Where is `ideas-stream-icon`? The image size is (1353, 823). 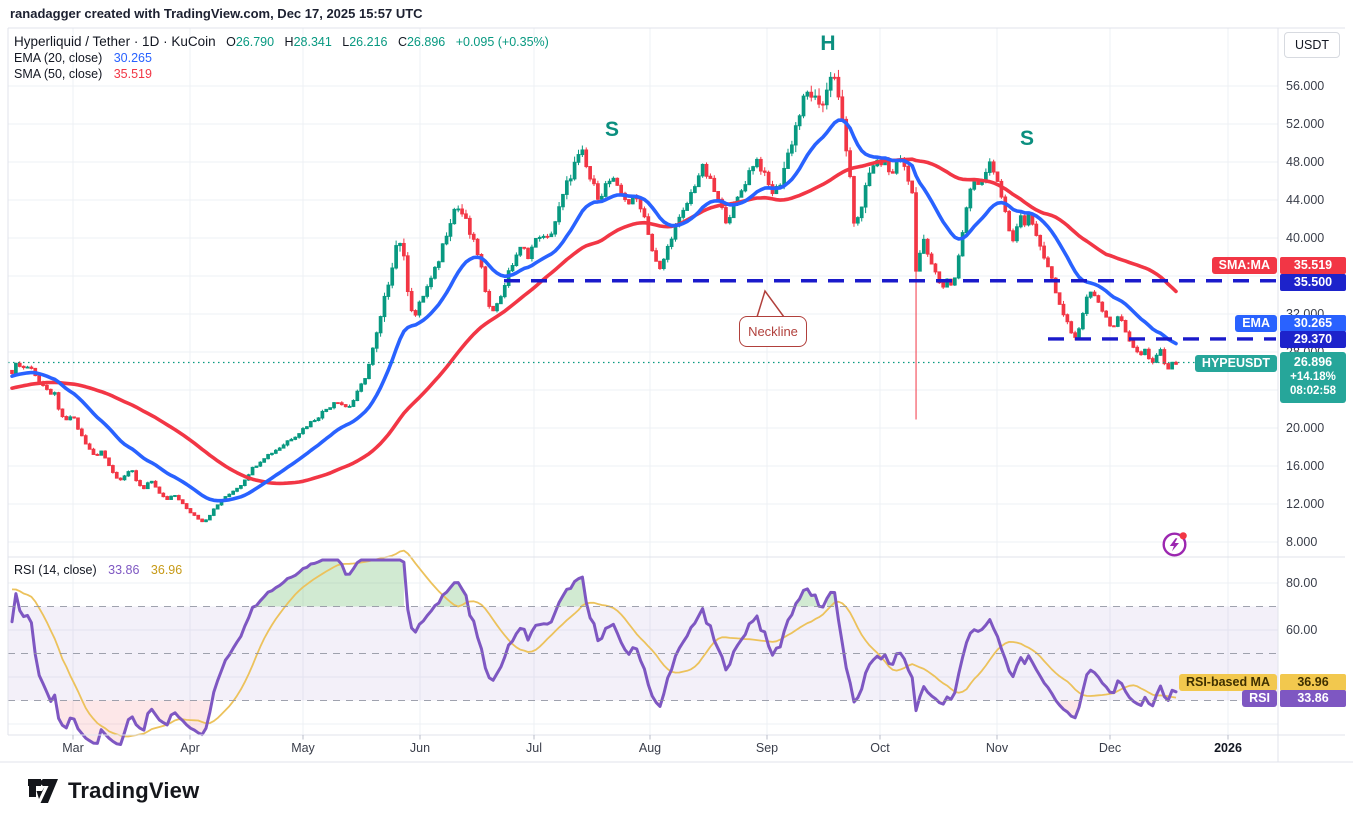 ideas-stream-icon is located at coordinates (1175, 544).